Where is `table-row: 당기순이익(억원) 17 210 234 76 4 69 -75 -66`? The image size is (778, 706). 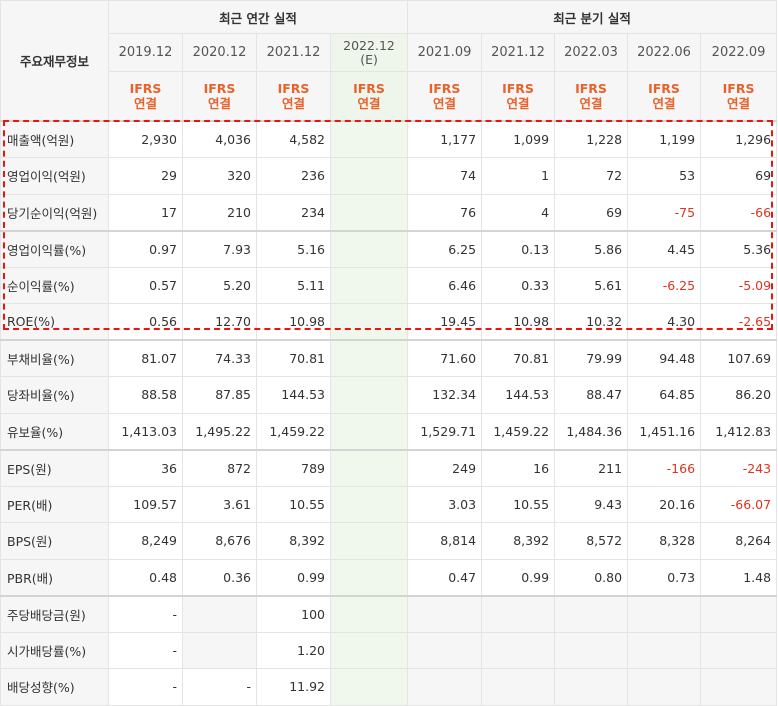
table-row: 당기순이익(억원) 17 210 234 76 4 69 -75 -66 is located at coordinates (389, 212).